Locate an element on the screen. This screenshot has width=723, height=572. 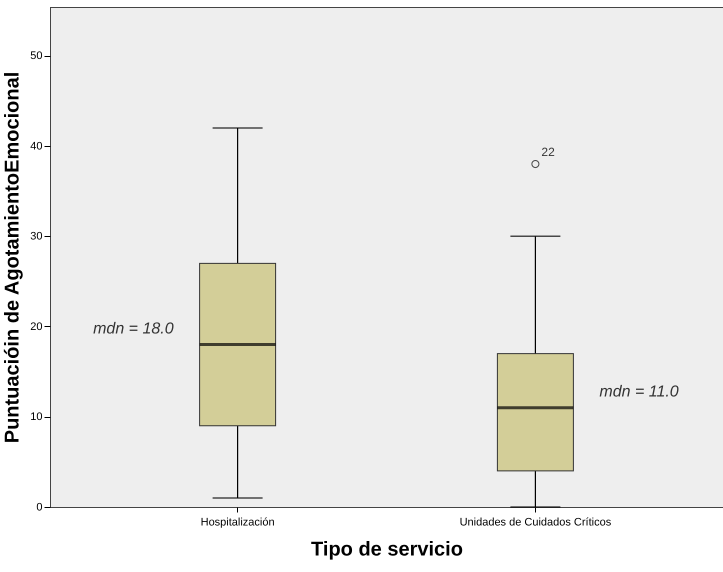
x-tick-label: Unidades de Cuidados Críticos is located at coordinates (536, 522).